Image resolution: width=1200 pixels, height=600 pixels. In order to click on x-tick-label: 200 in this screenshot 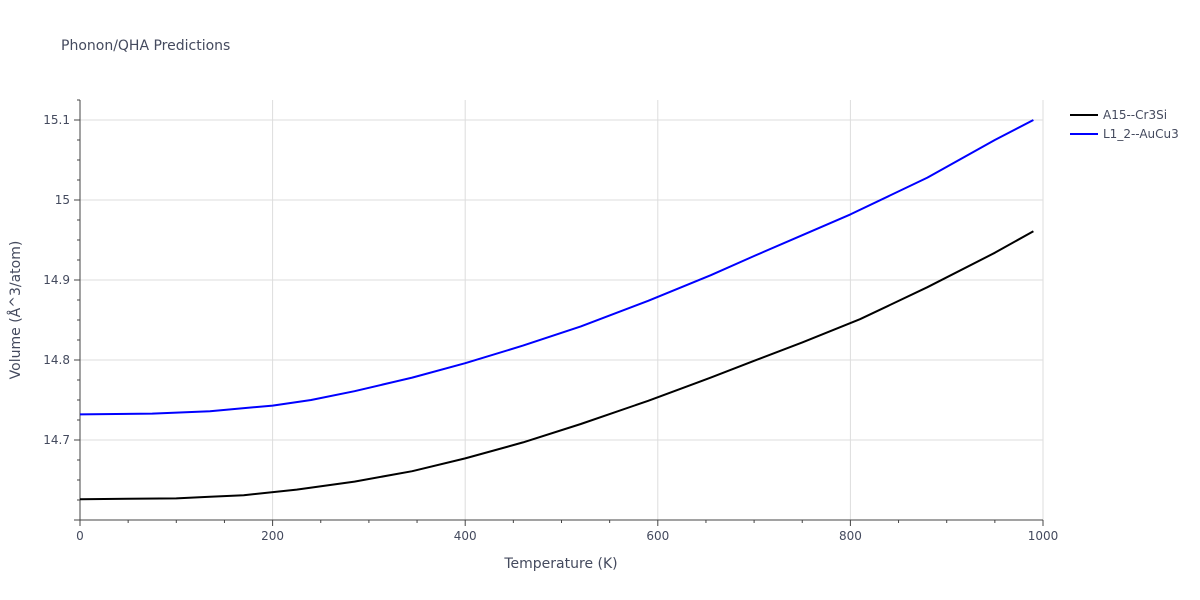, I will do `click(272, 536)`.